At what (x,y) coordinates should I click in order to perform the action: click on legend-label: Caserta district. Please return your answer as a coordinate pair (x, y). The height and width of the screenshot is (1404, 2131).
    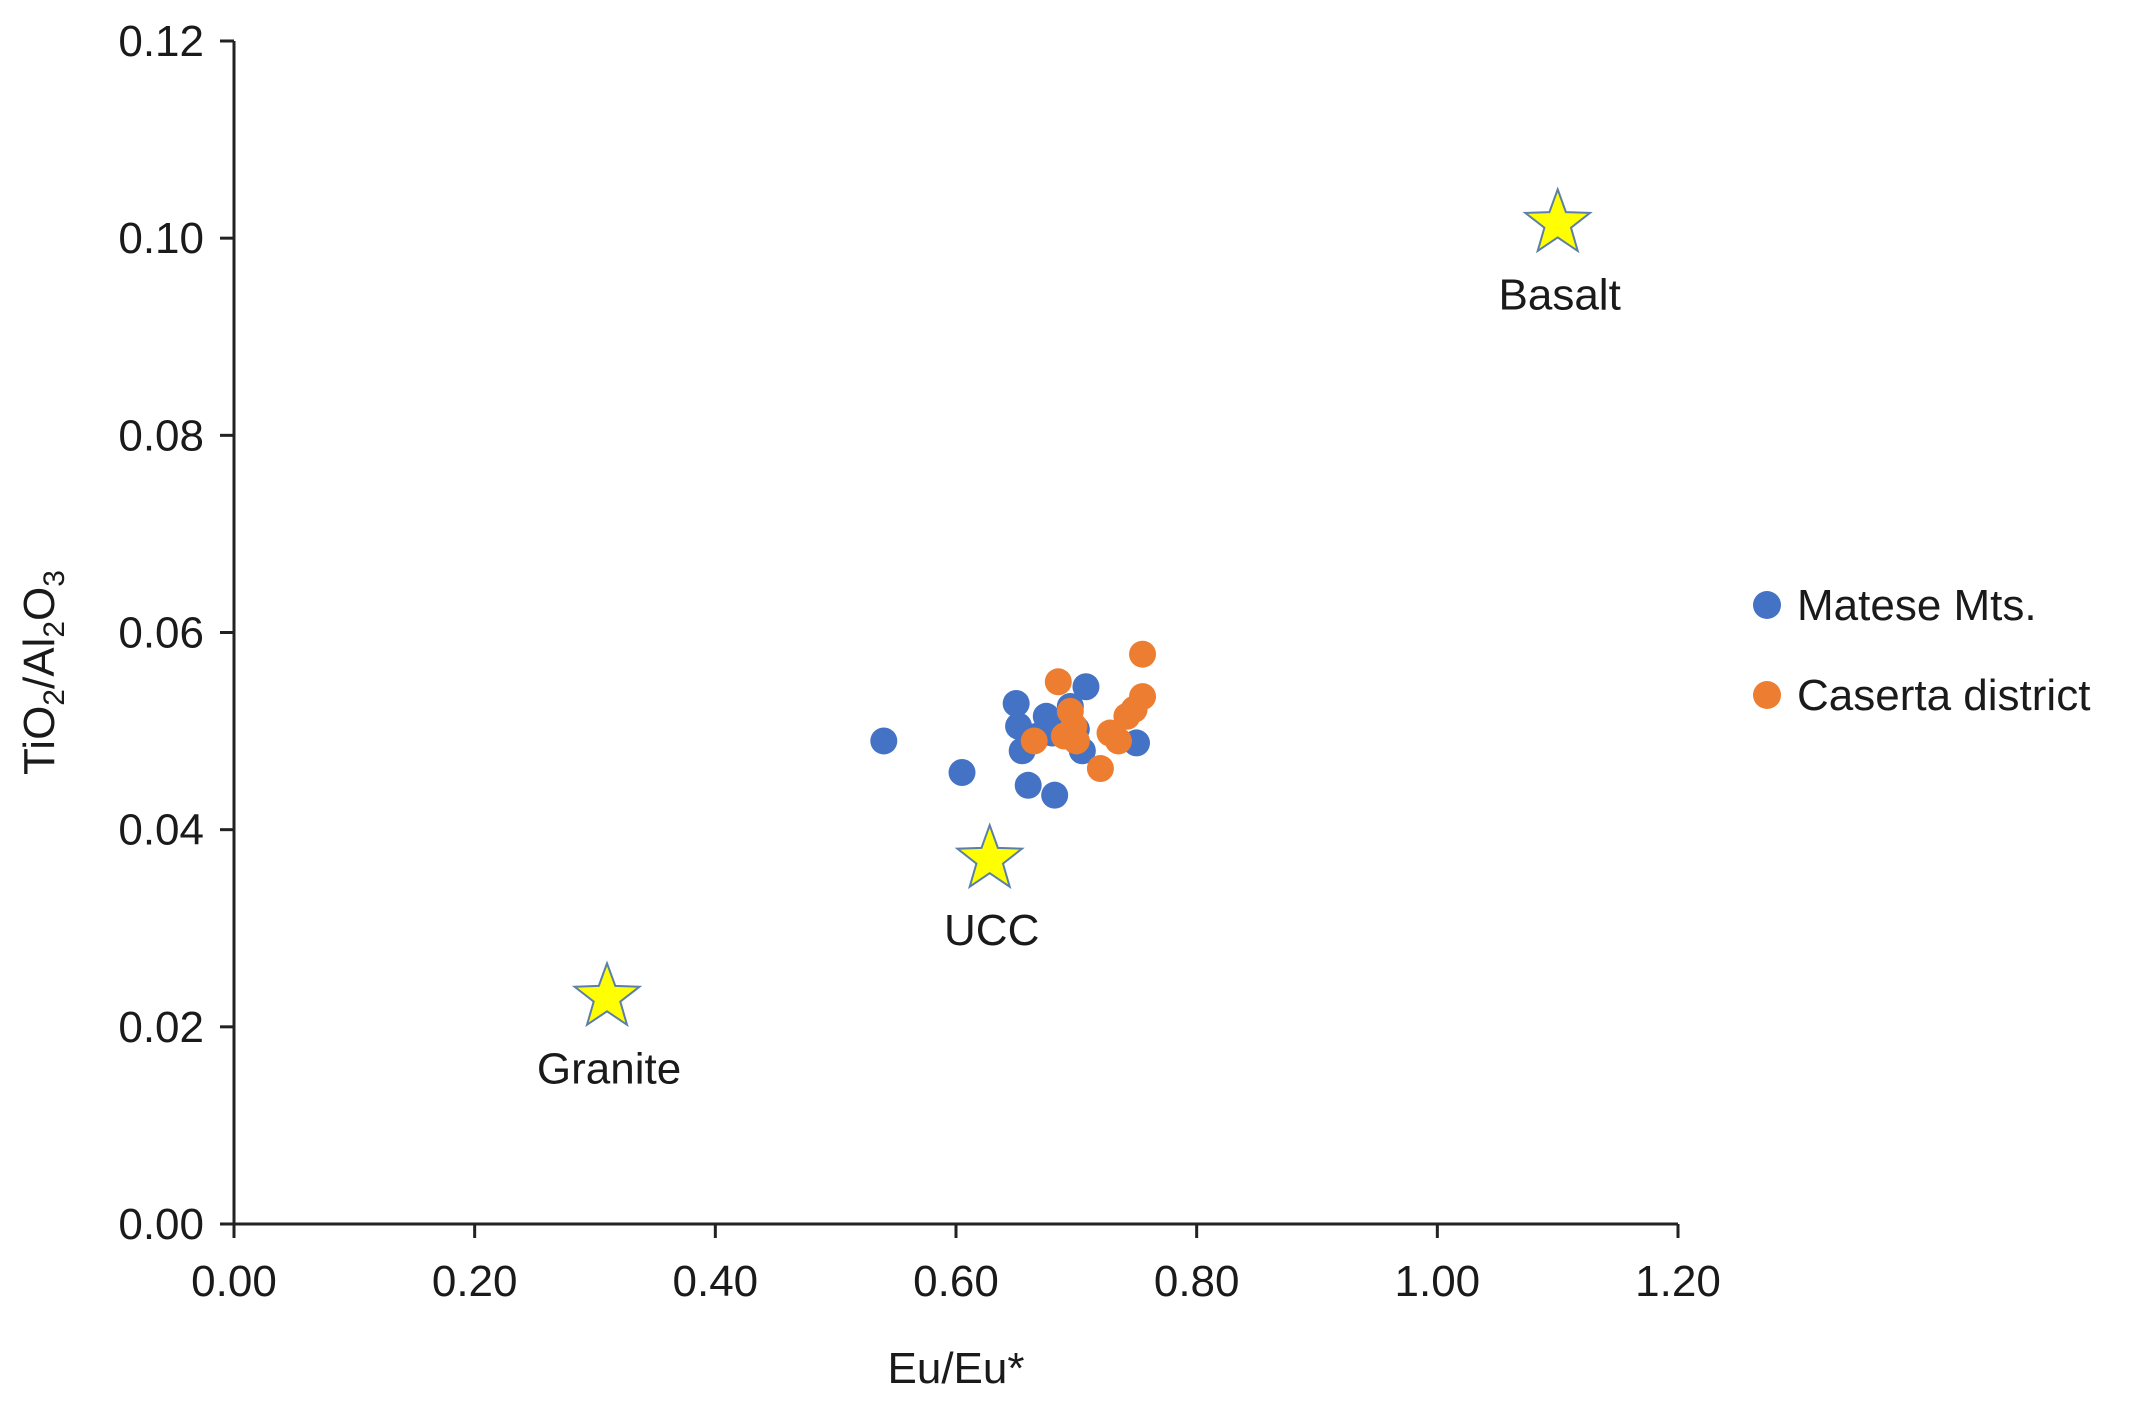
    Looking at the image, I should click on (1943, 695).